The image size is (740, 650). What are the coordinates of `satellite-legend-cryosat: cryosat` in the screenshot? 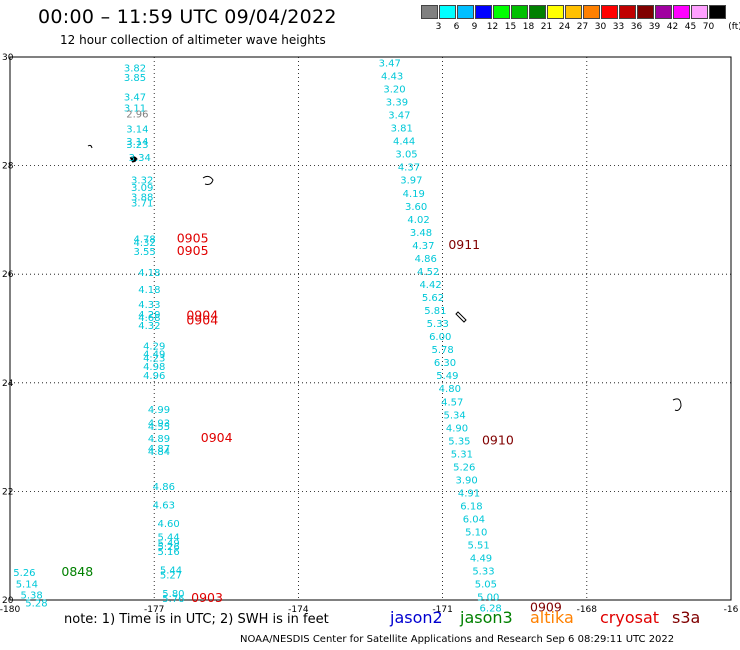 It's located at (630, 617).